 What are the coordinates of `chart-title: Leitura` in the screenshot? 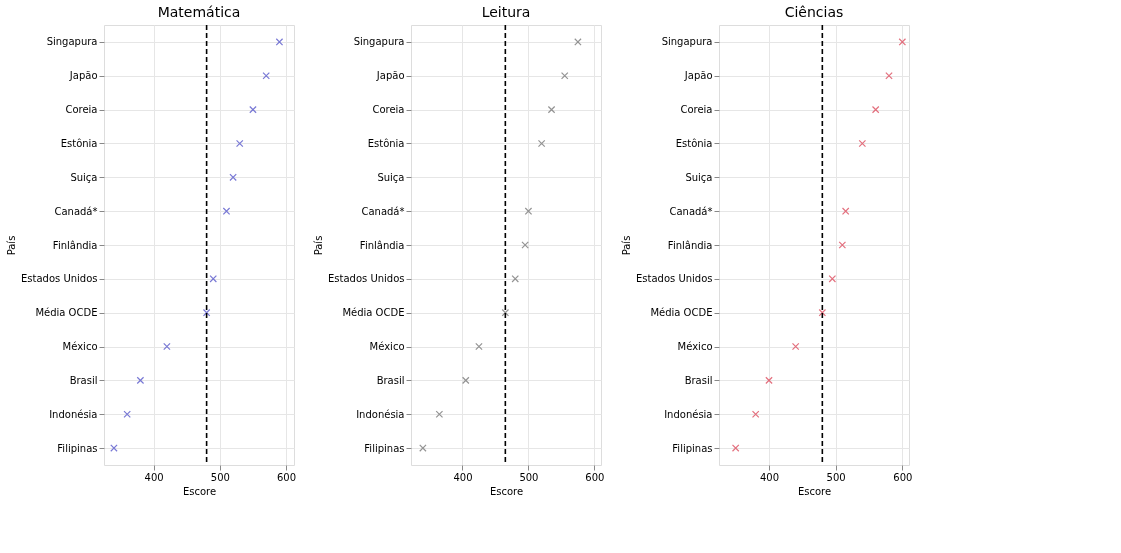 It's located at (506, 12).